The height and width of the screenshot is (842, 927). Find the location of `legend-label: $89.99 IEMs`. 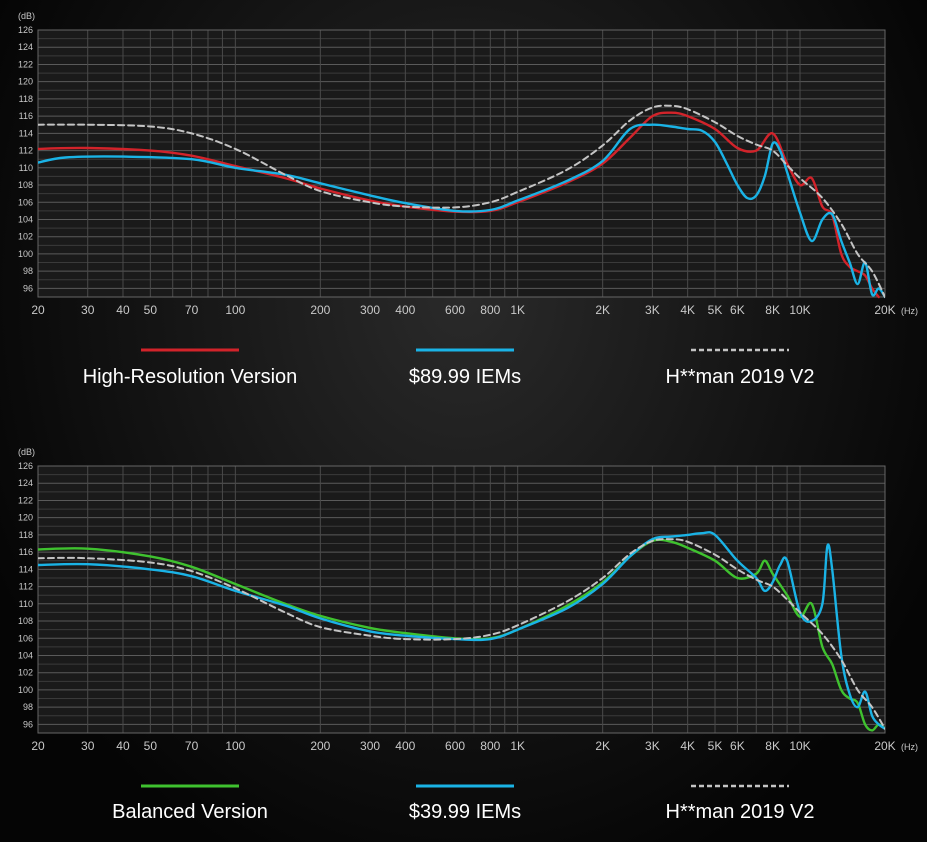

legend-label: $89.99 IEMs is located at coordinates (465, 377).